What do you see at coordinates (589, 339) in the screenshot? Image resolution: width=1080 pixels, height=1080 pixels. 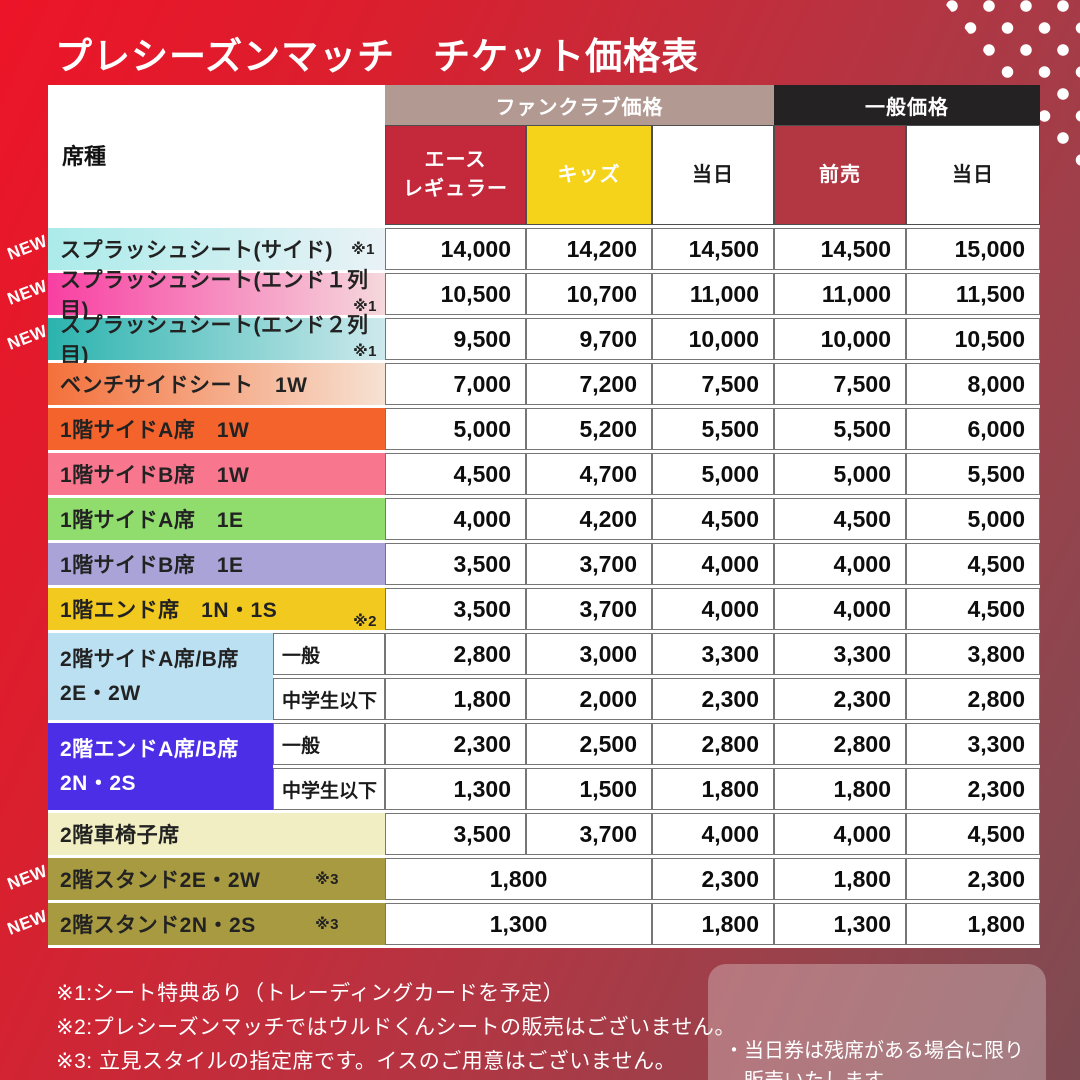 I see `price-cell: 9,700` at bounding box center [589, 339].